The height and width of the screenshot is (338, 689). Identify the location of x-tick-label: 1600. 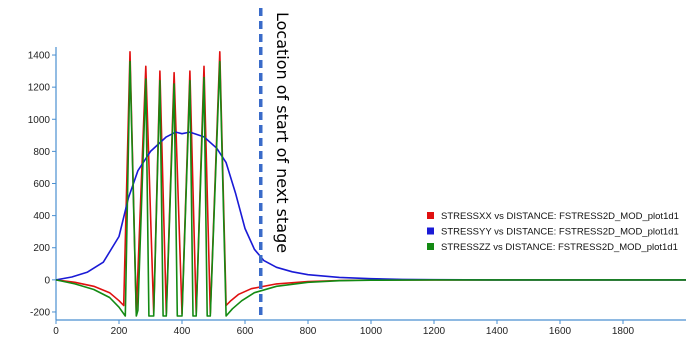
(560, 331).